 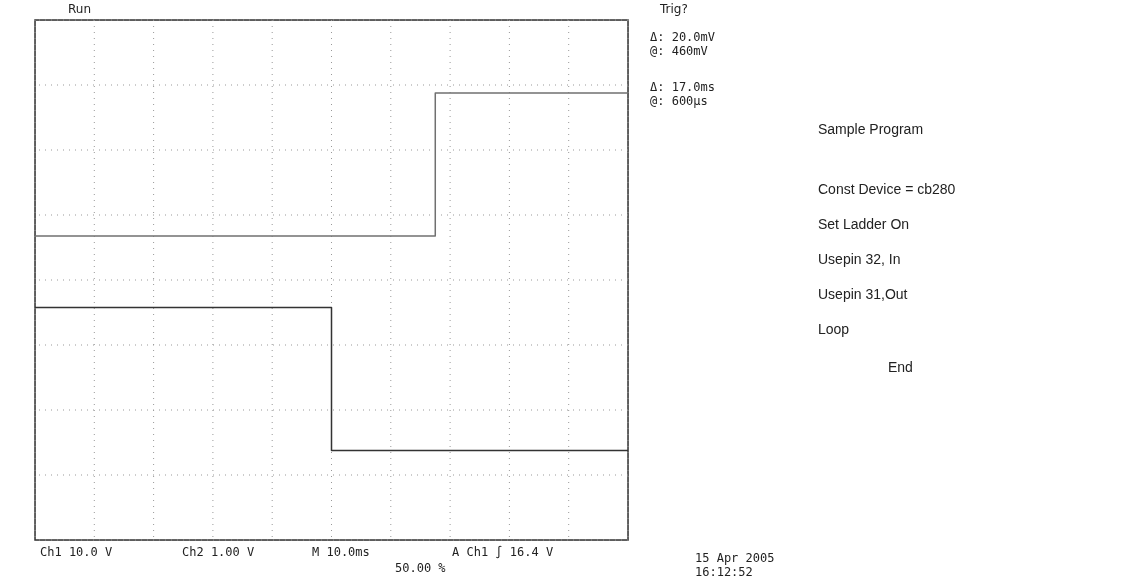 I want to click on text: Trig?, so click(x=673, y=9).